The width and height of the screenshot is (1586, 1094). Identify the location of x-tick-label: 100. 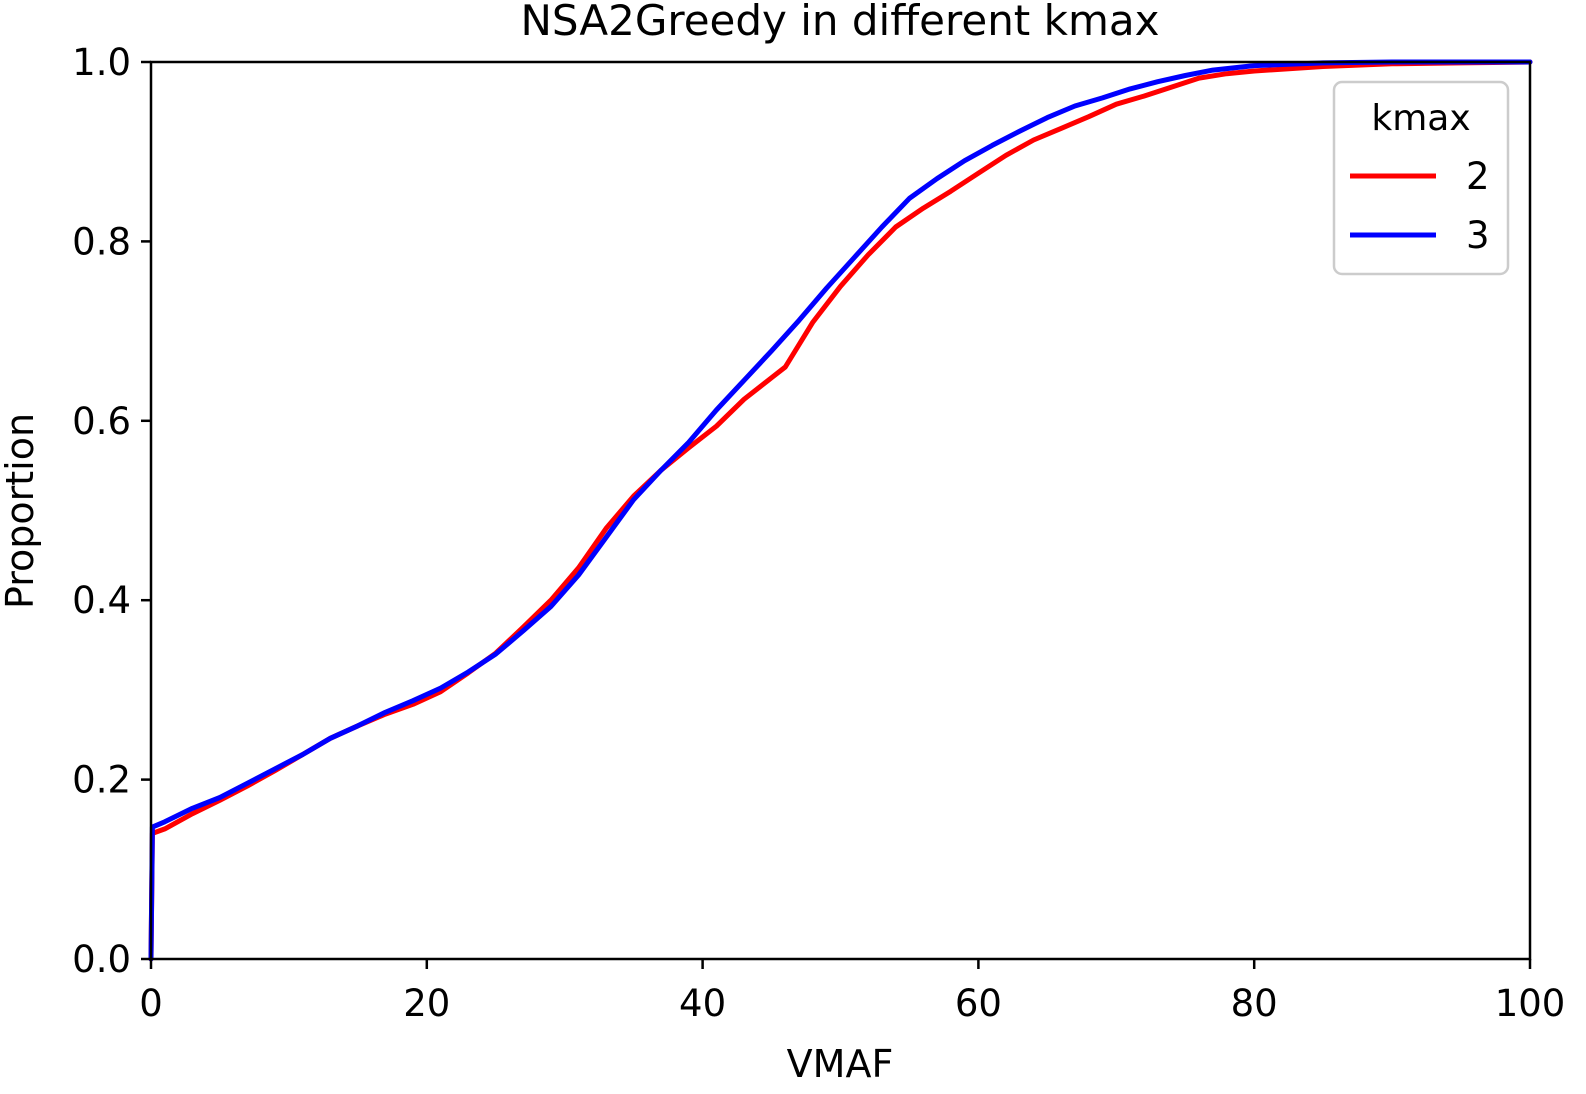
(1530, 1003).